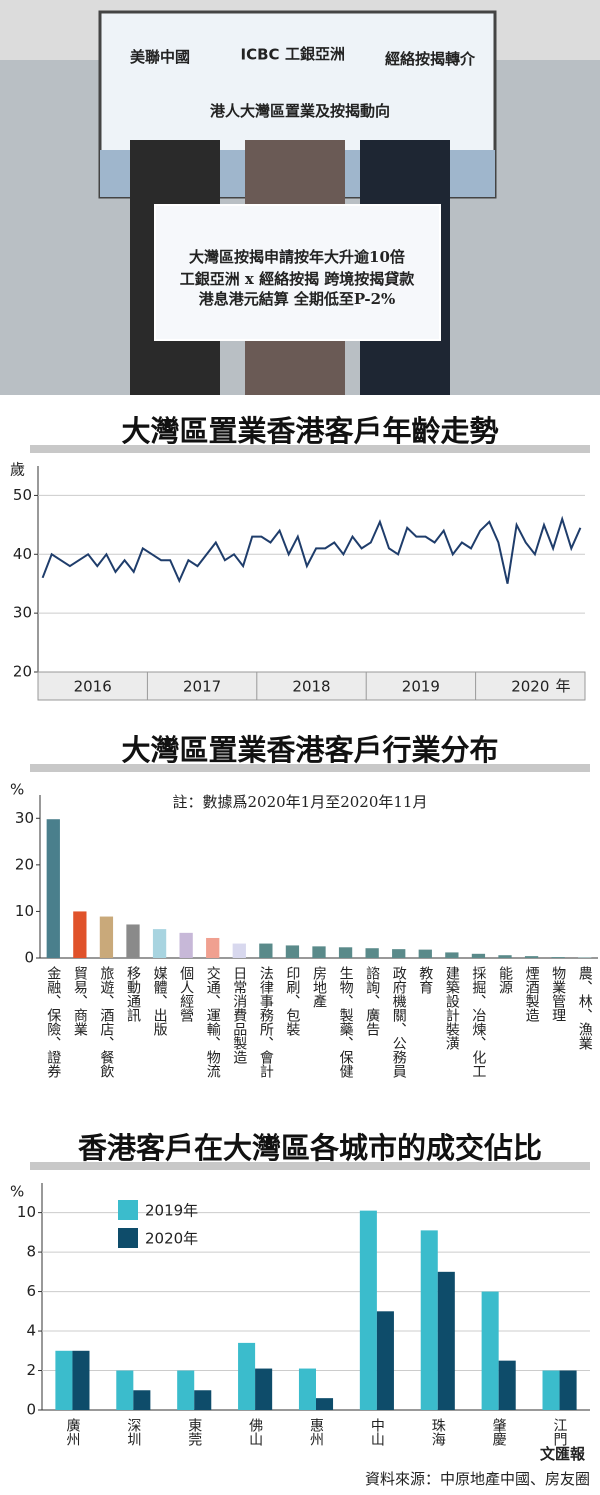 The image size is (600, 1495). I want to click on x-tick-label: 2018, so click(311, 687).